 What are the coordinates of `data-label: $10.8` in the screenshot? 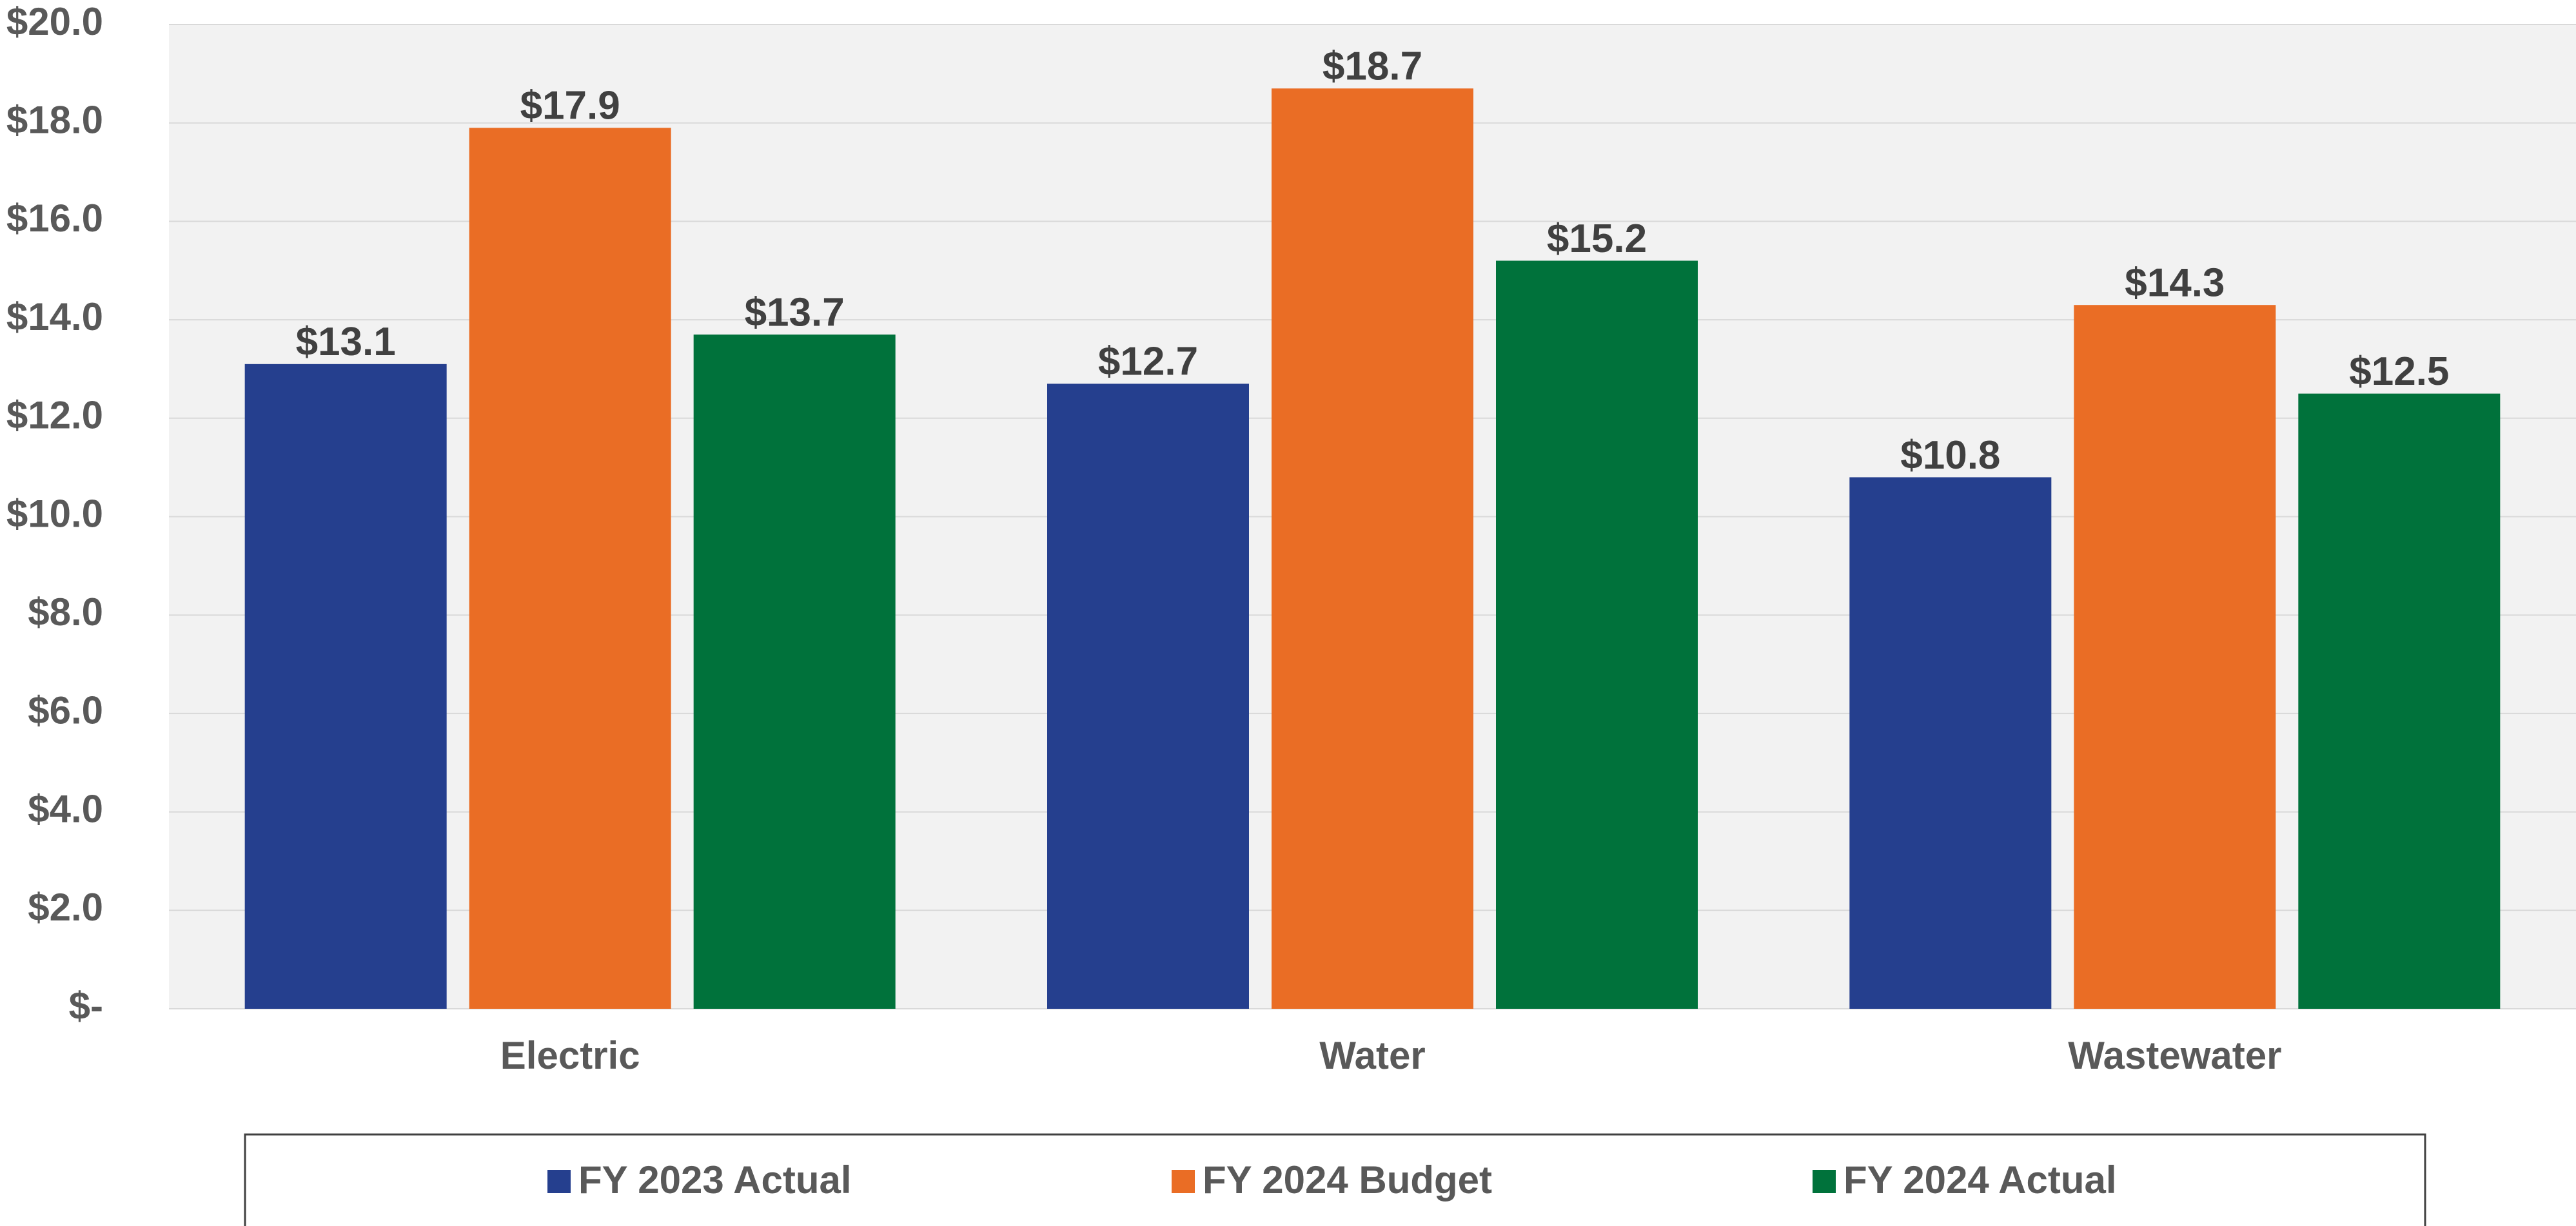 It's located at (1950, 455).